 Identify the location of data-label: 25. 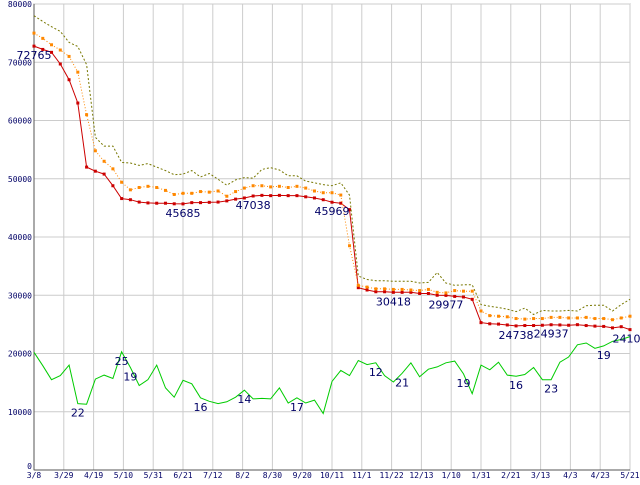
(122, 361).